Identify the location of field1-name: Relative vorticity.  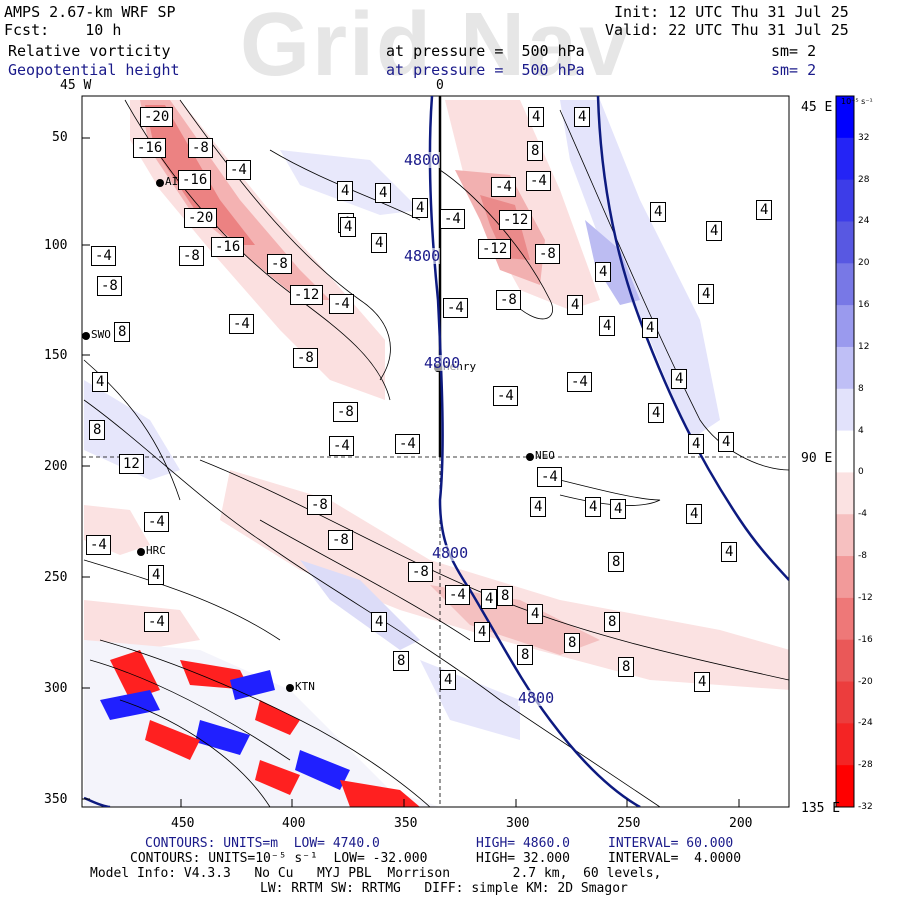
(89, 51).